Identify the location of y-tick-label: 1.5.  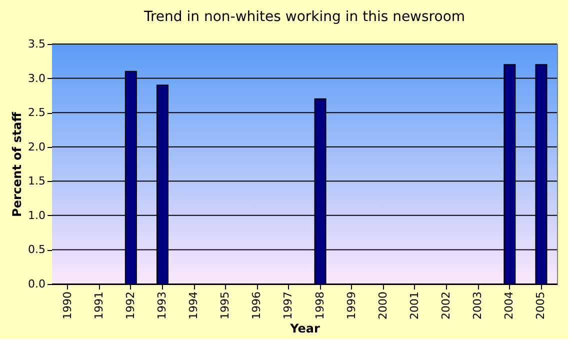
(37, 181).